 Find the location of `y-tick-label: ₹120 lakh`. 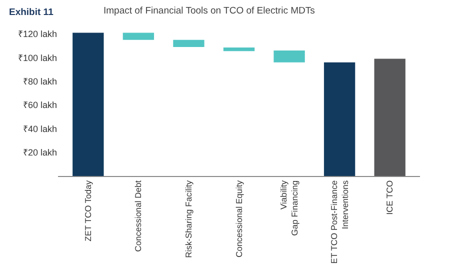

y-tick-label: ₹120 lakh is located at coordinates (37, 34).